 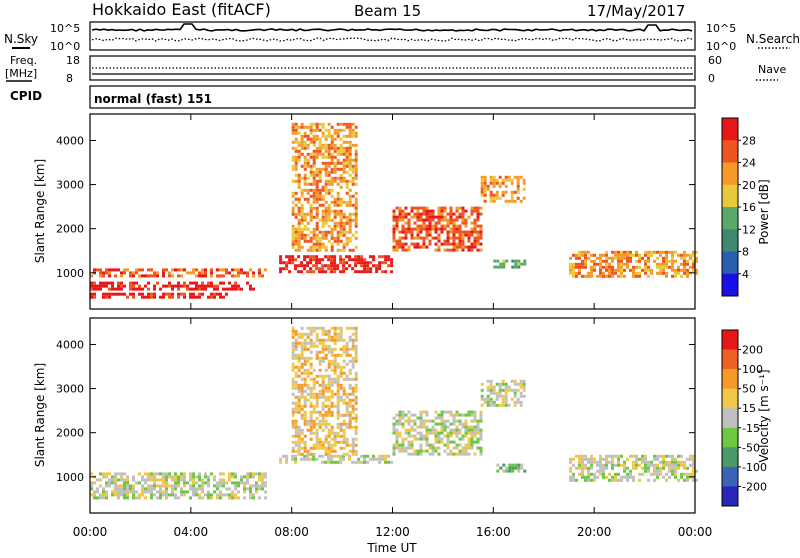 What do you see at coordinates (751, 447) in the screenshot?
I see `velocity_scale-label: -50` at bounding box center [751, 447].